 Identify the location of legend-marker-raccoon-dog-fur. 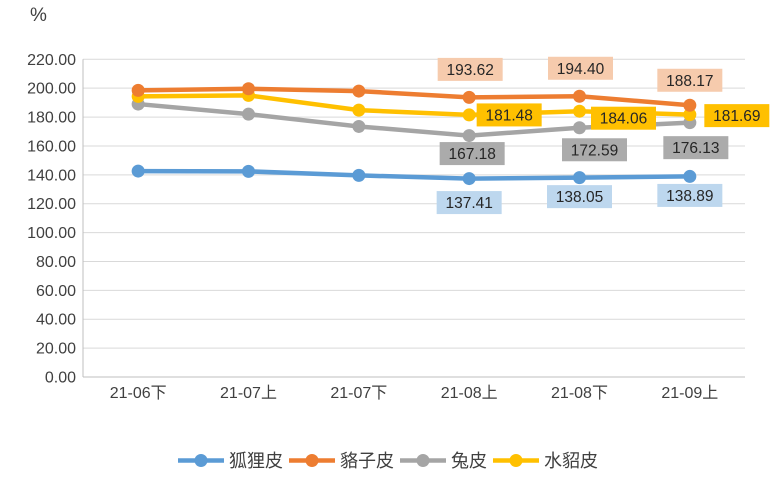
(312, 460).